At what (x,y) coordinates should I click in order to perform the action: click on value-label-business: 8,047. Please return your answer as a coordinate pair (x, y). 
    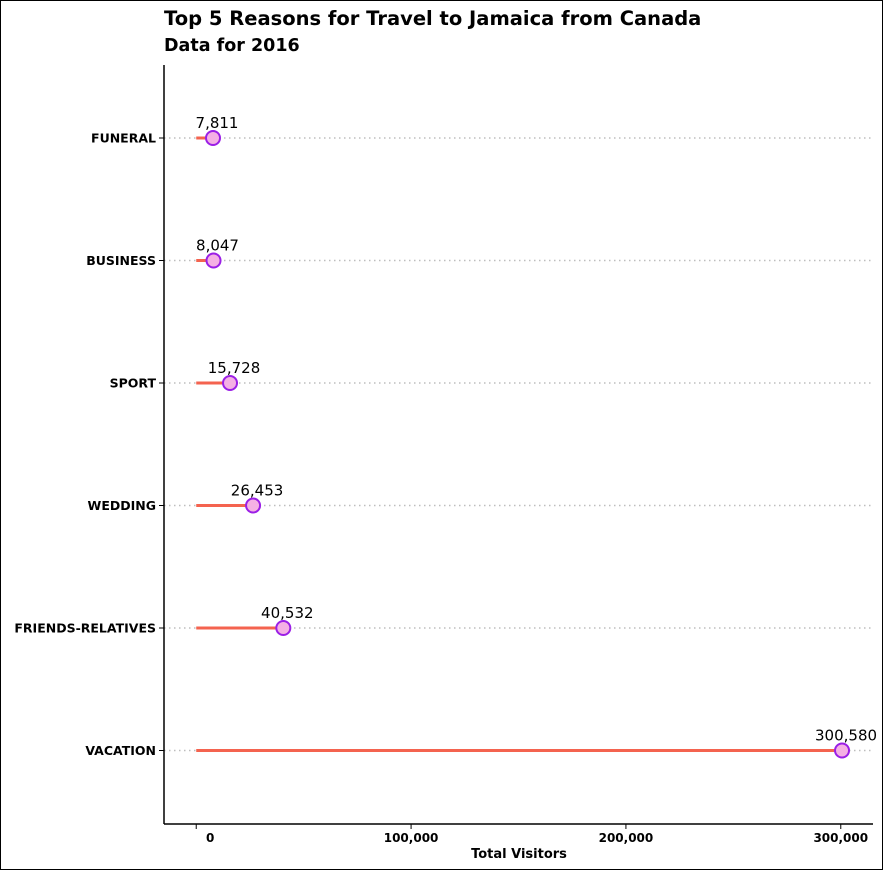
    Looking at the image, I should click on (217, 246).